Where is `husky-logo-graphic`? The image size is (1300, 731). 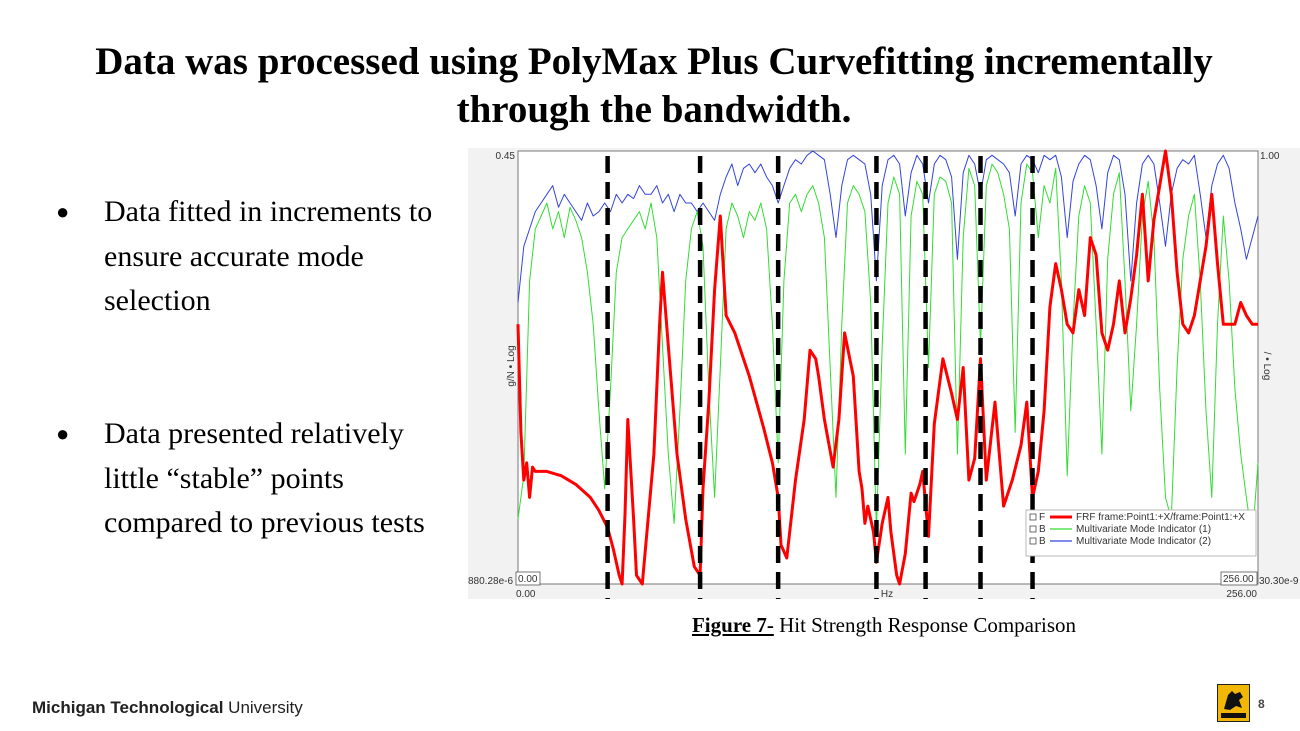 husky-logo-graphic is located at coordinates (1233, 704).